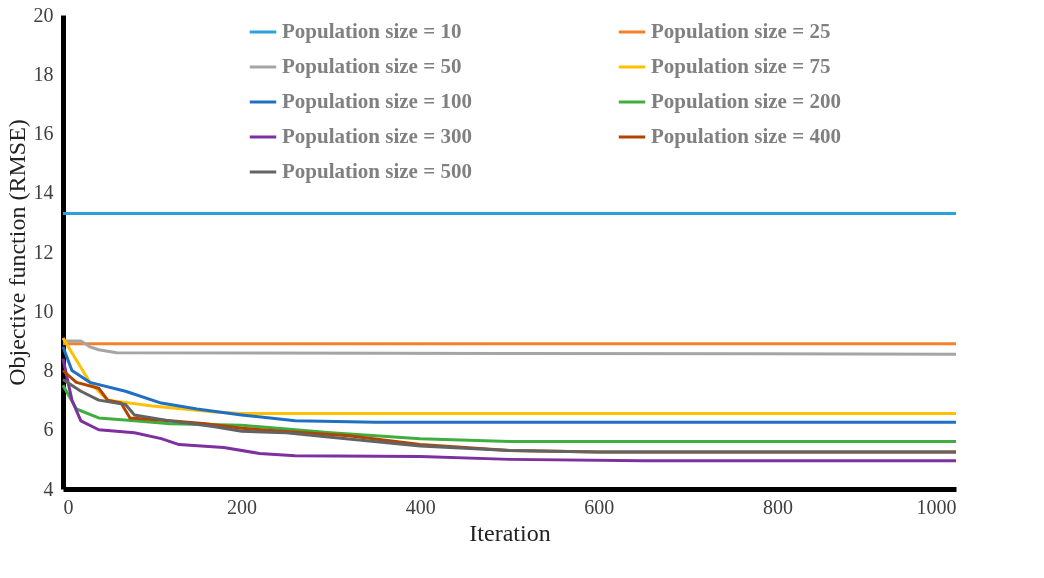  Describe the element at coordinates (420, 506) in the screenshot. I see `x-tick-label: 400` at that location.